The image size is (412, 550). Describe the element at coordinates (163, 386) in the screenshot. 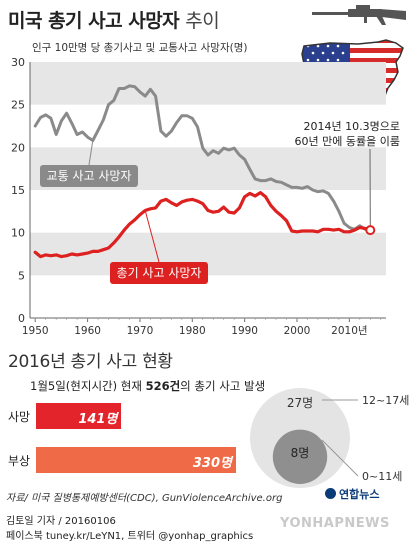

I see `status-count: 526건` at that location.